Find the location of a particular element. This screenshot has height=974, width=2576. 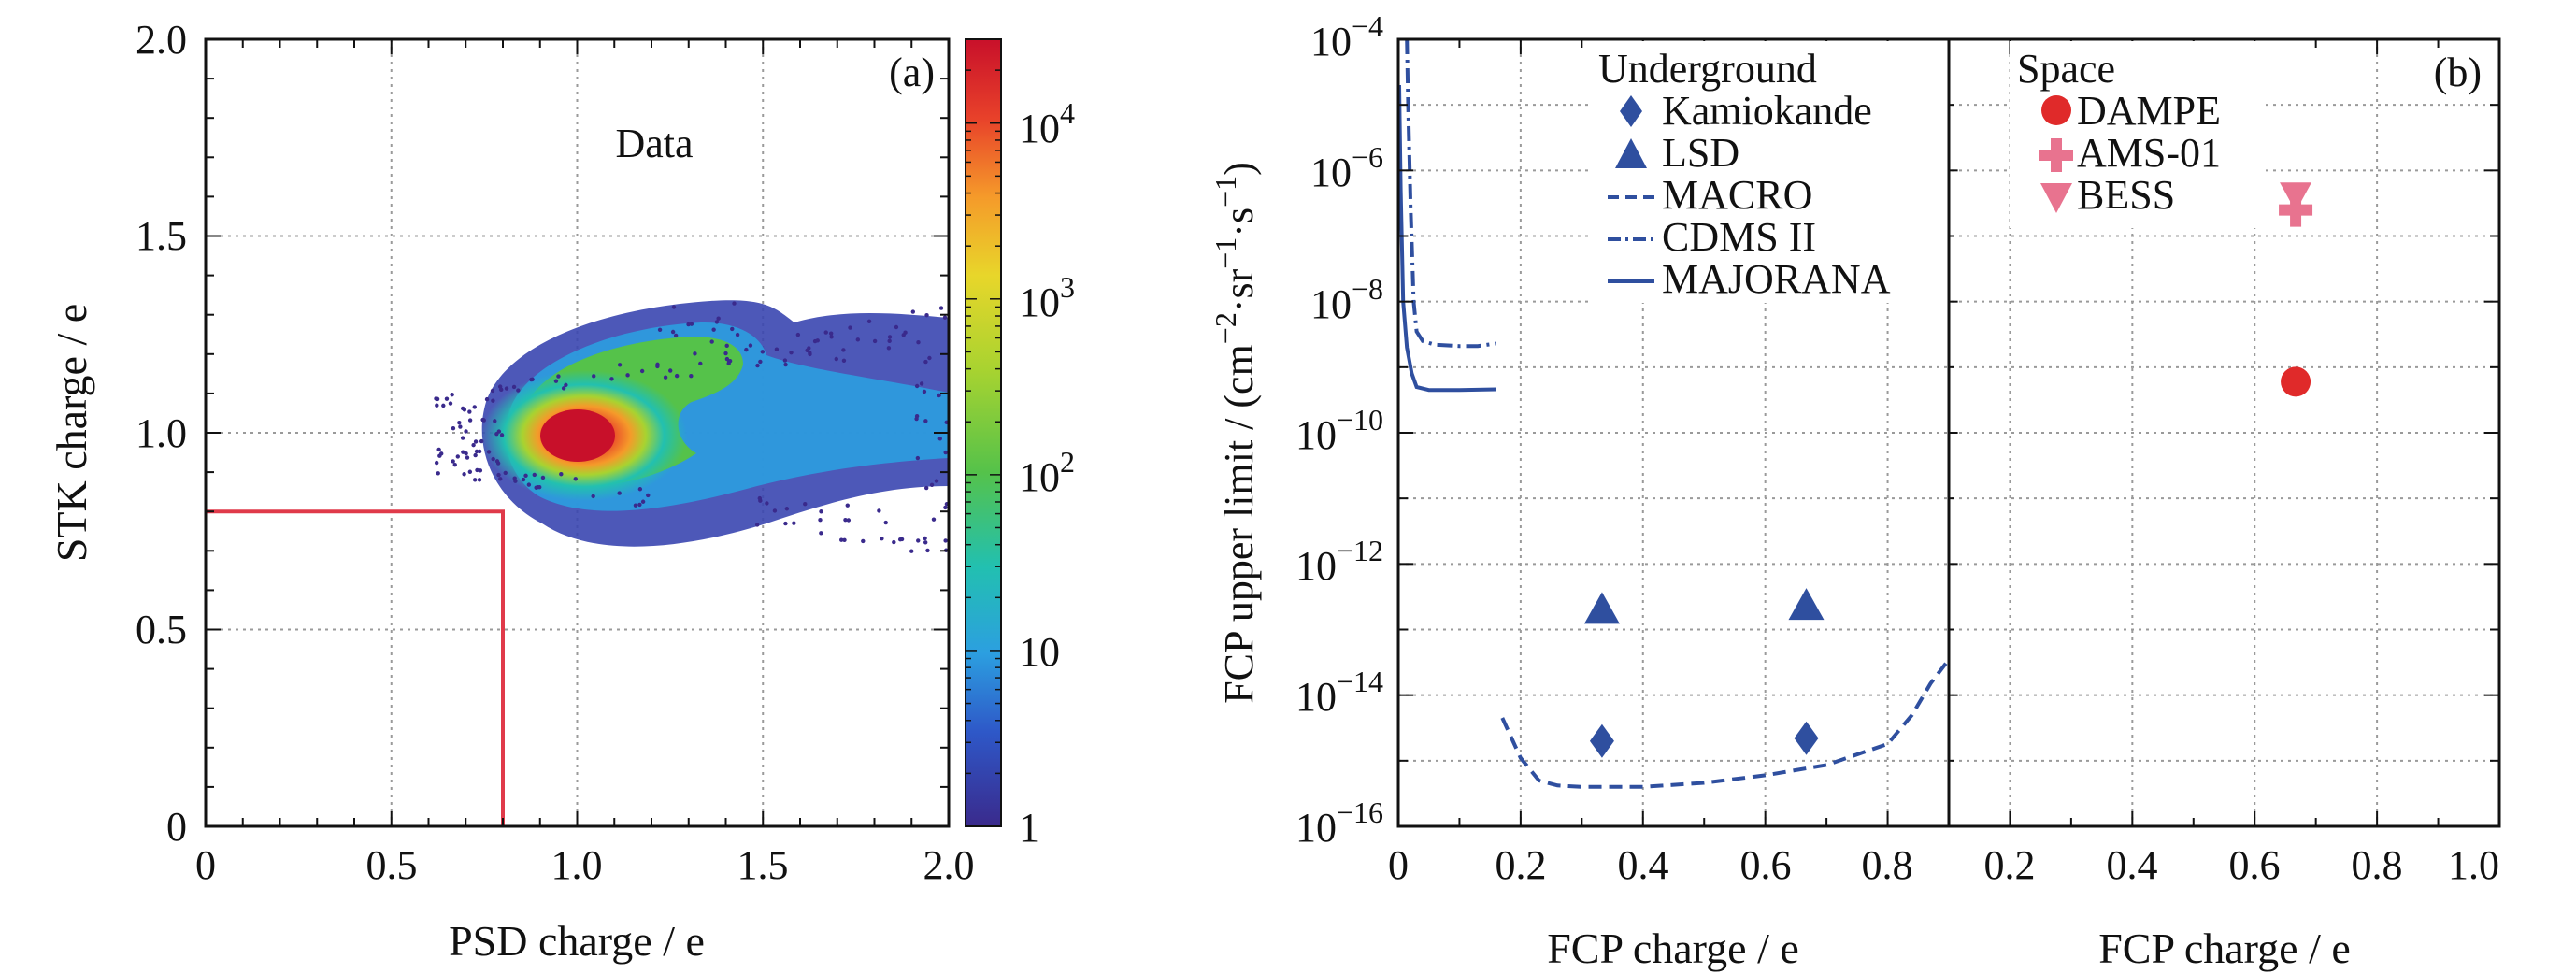

colorbar-tick-label: 103 is located at coordinates (1047, 297).